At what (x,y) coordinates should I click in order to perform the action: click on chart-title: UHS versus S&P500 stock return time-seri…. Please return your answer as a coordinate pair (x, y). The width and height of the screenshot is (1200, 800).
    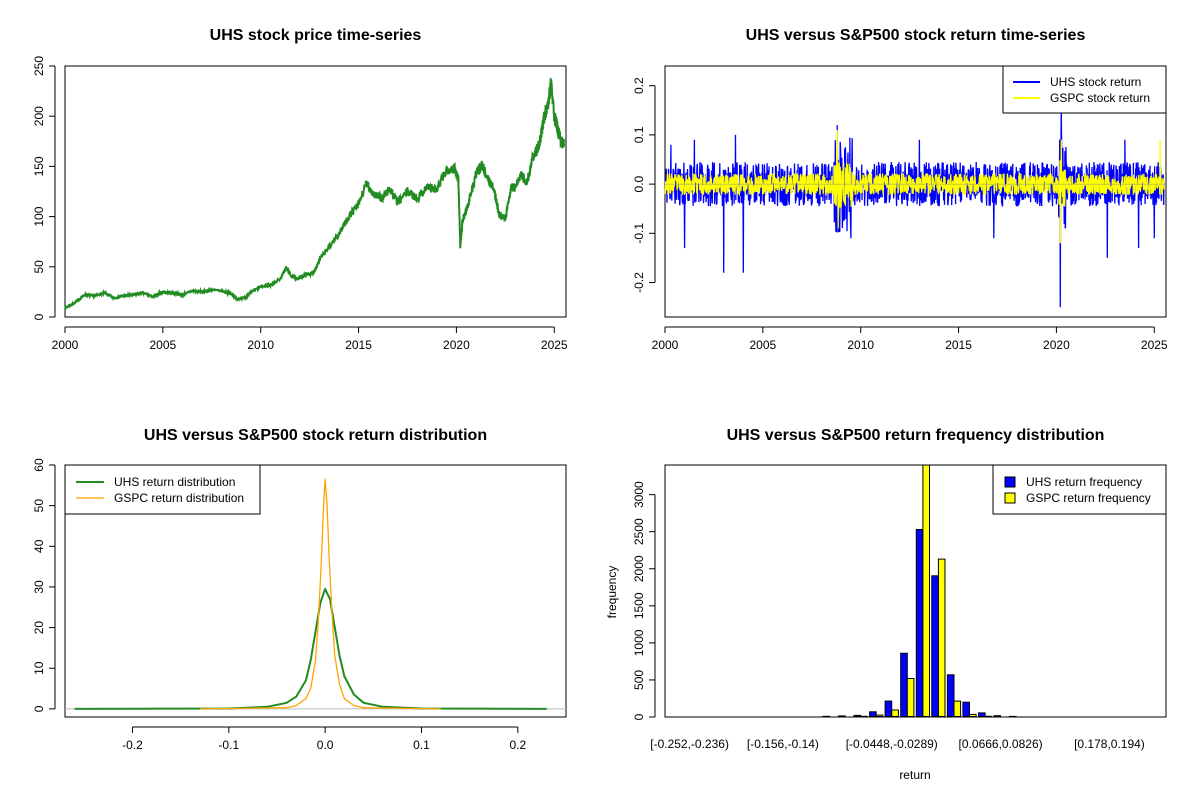
    Looking at the image, I should click on (916, 35).